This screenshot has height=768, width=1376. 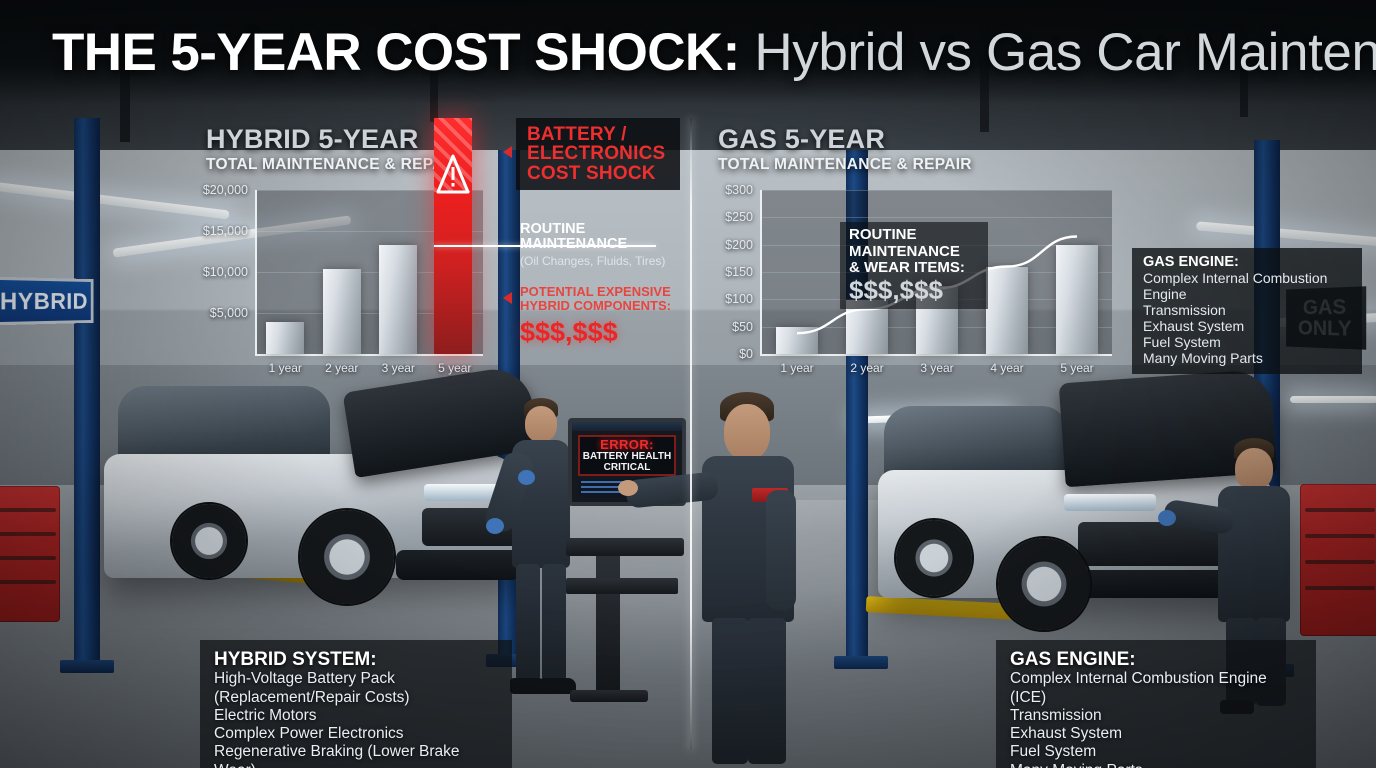 I want to click on hybrid-components-amount: $$$,$$$, so click(x=569, y=331).